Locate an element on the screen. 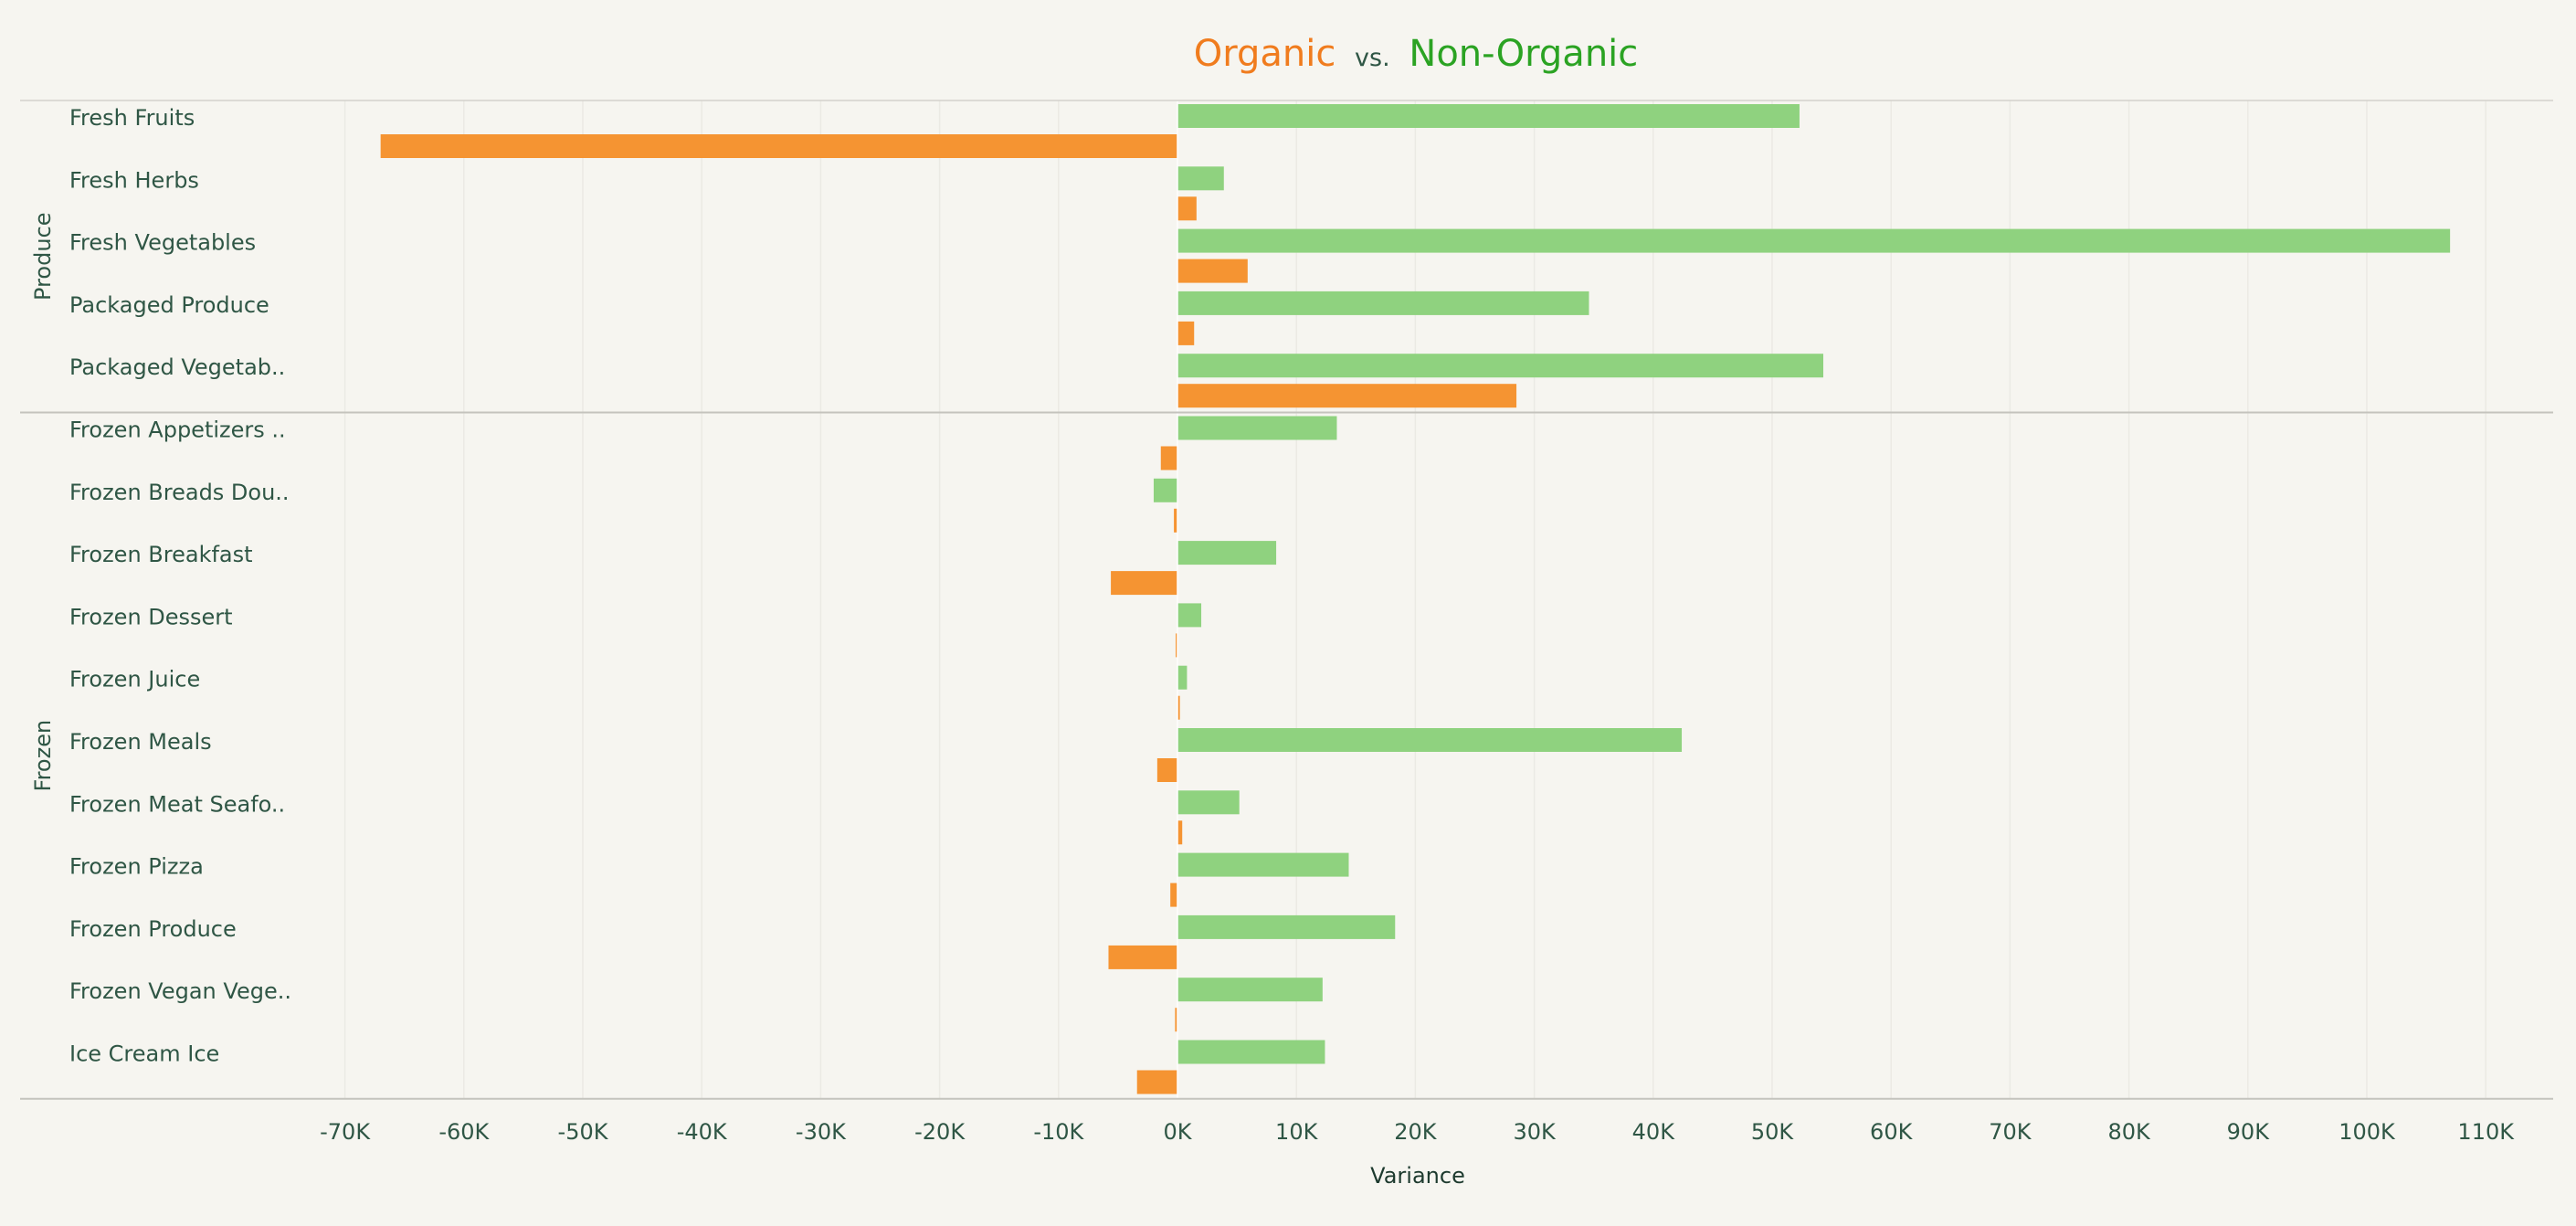 Image resolution: width=2576 pixels, height=1226 pixels. category-label: Frozen Juice is located at coordinates (134, 679).